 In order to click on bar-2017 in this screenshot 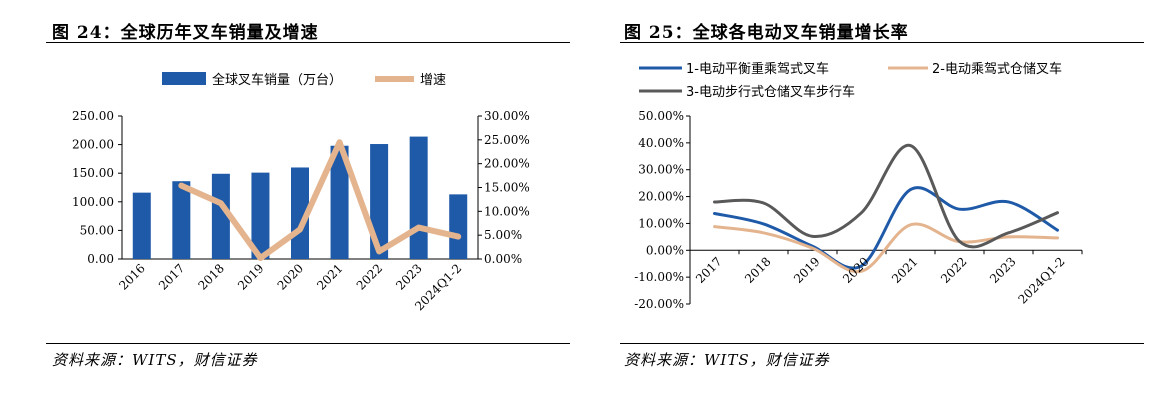, I will do `click(181, 220)`.